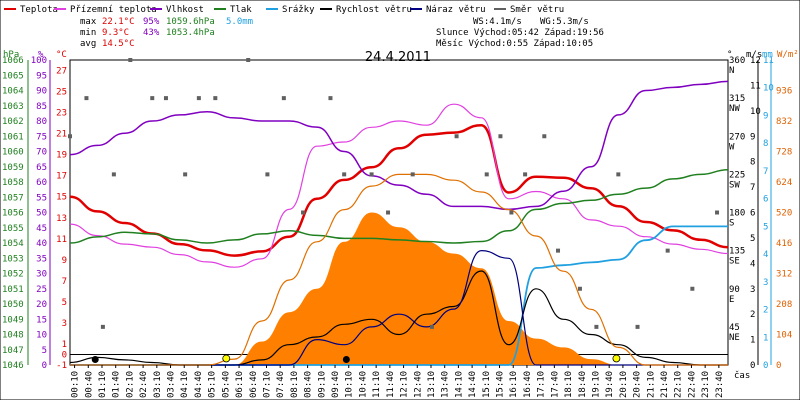 Image resolution: width=800 pixels, height=400 pixels. I want to click on axis-mm-tick: 11, so click(768, 61).